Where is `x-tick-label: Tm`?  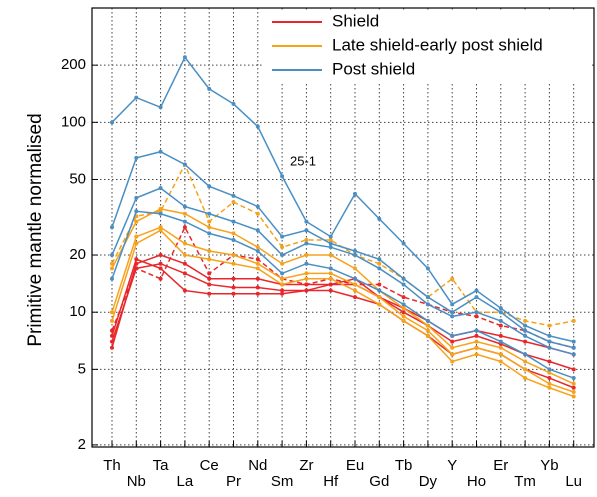 x-tick-label: Tm is located at coordinates (525, 481).